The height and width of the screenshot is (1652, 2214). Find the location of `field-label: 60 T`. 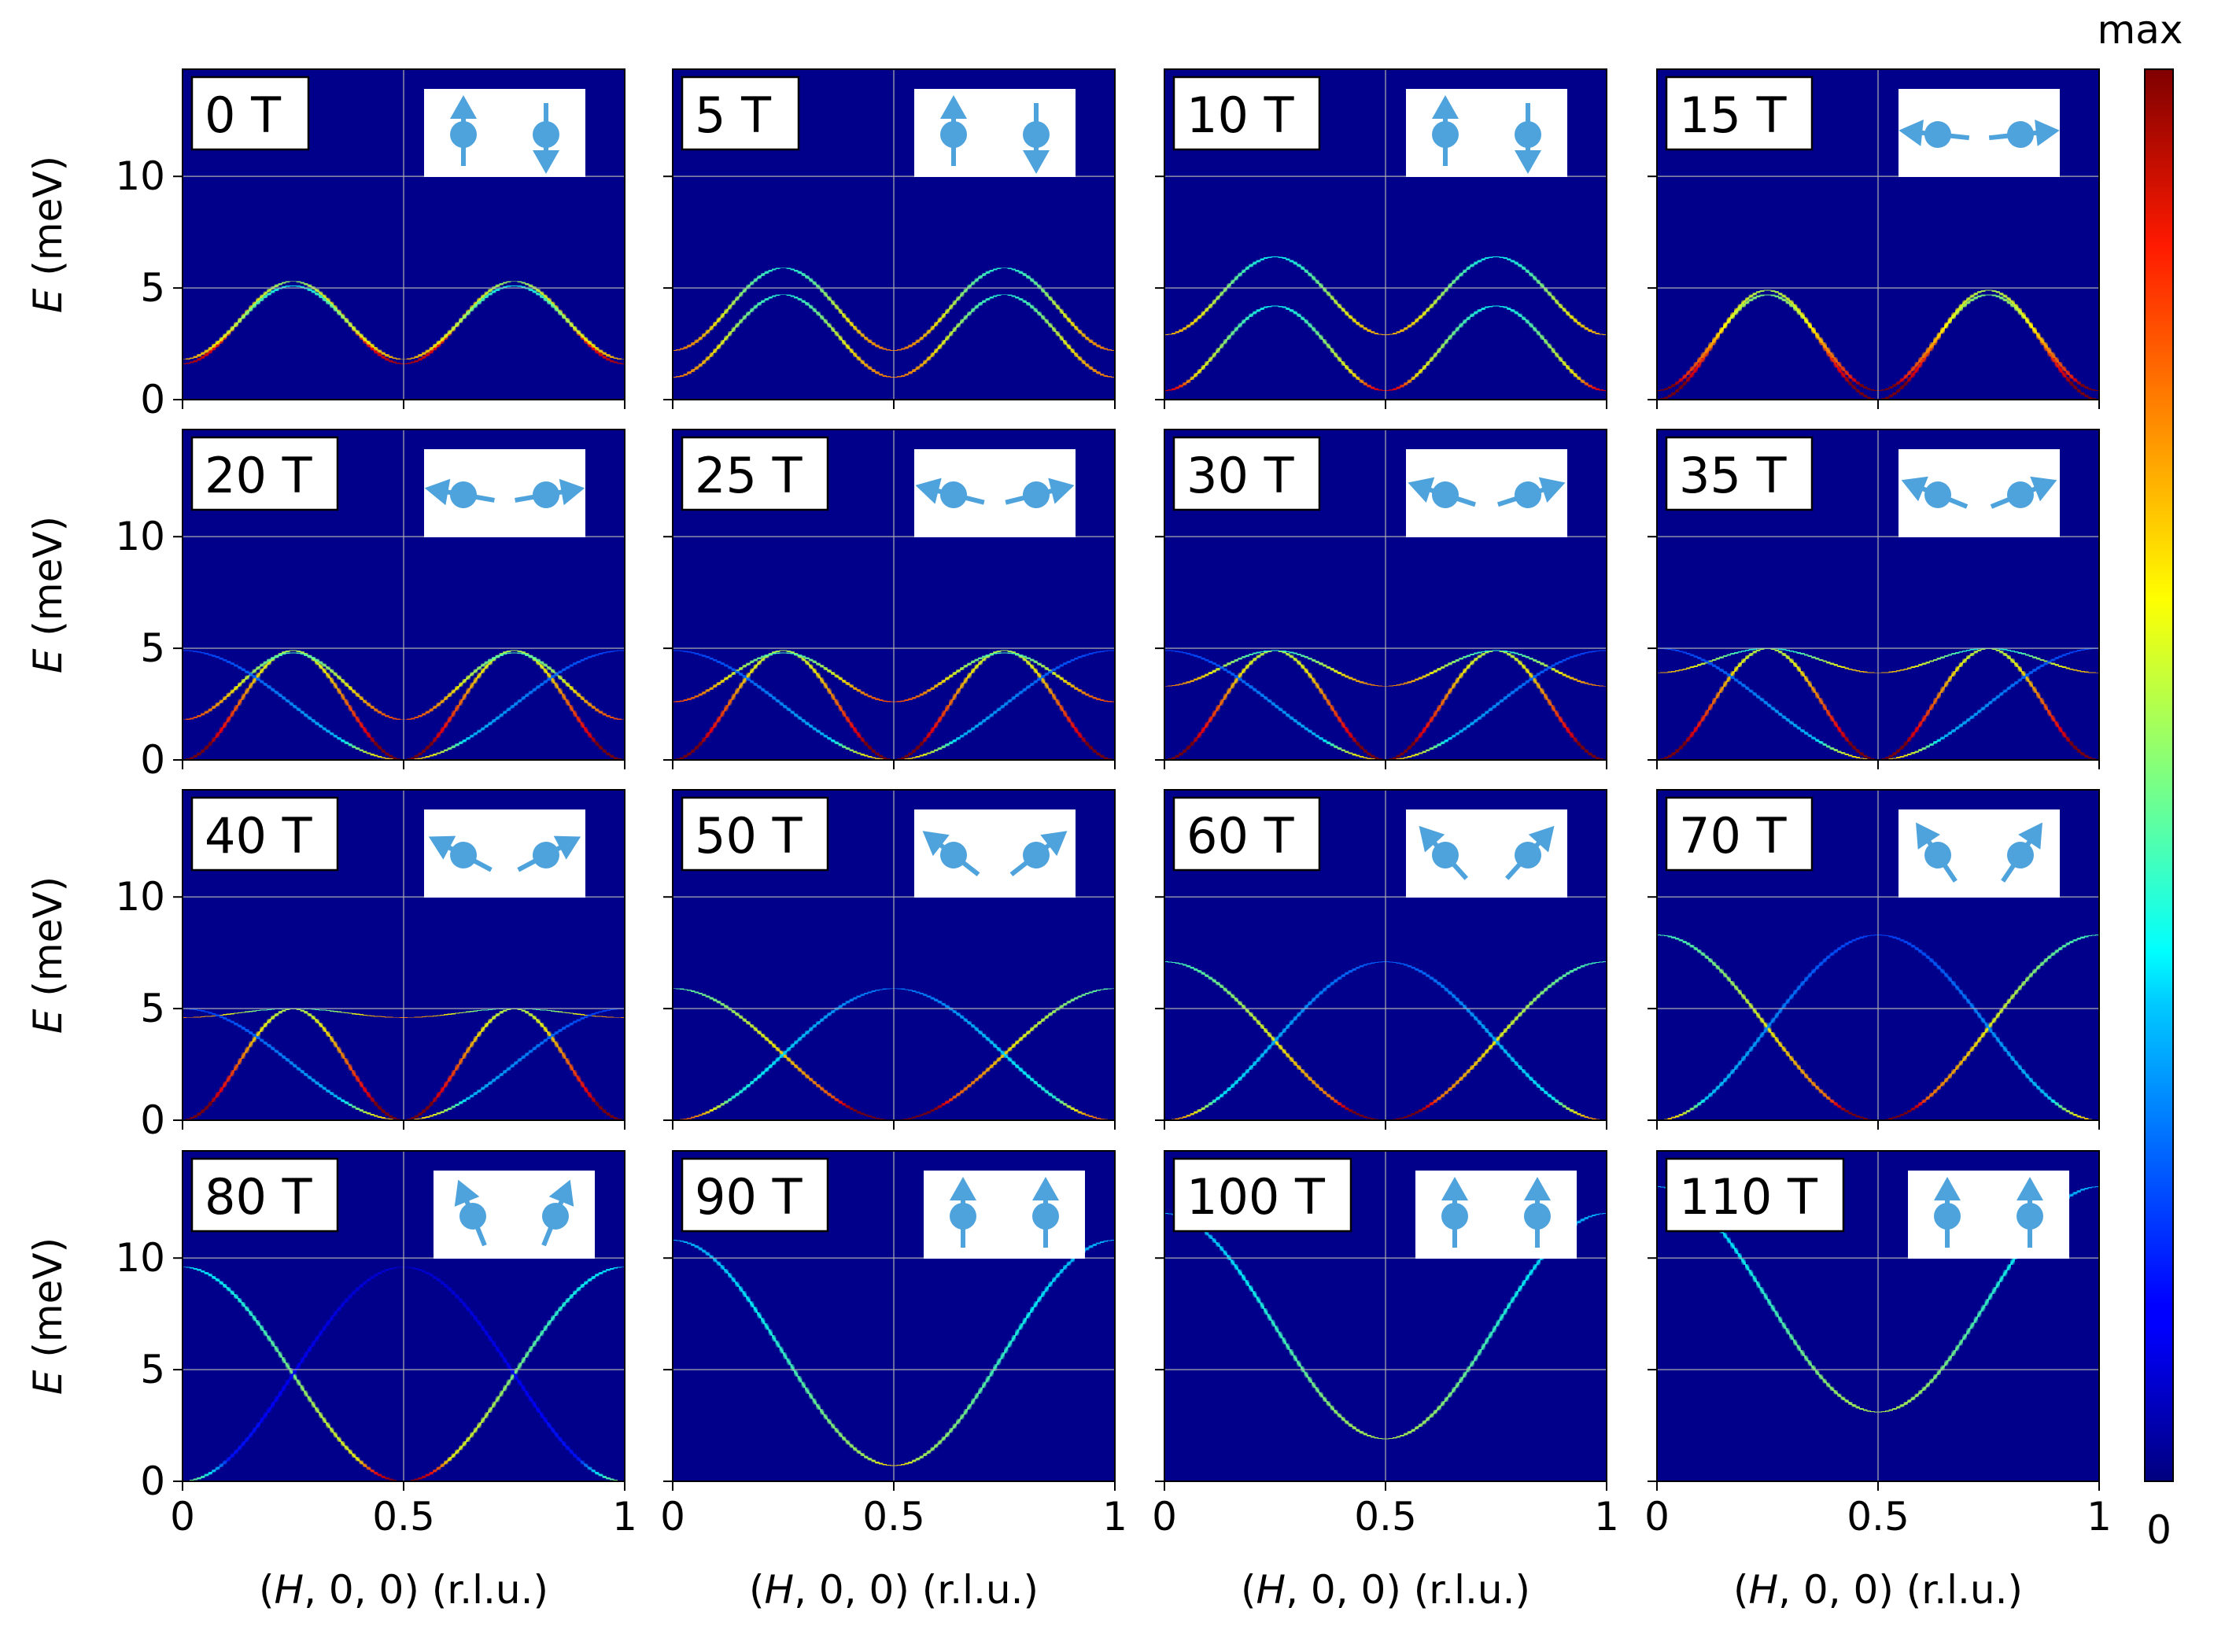

field-label: 60 T is located at coordinates (1240, 836).